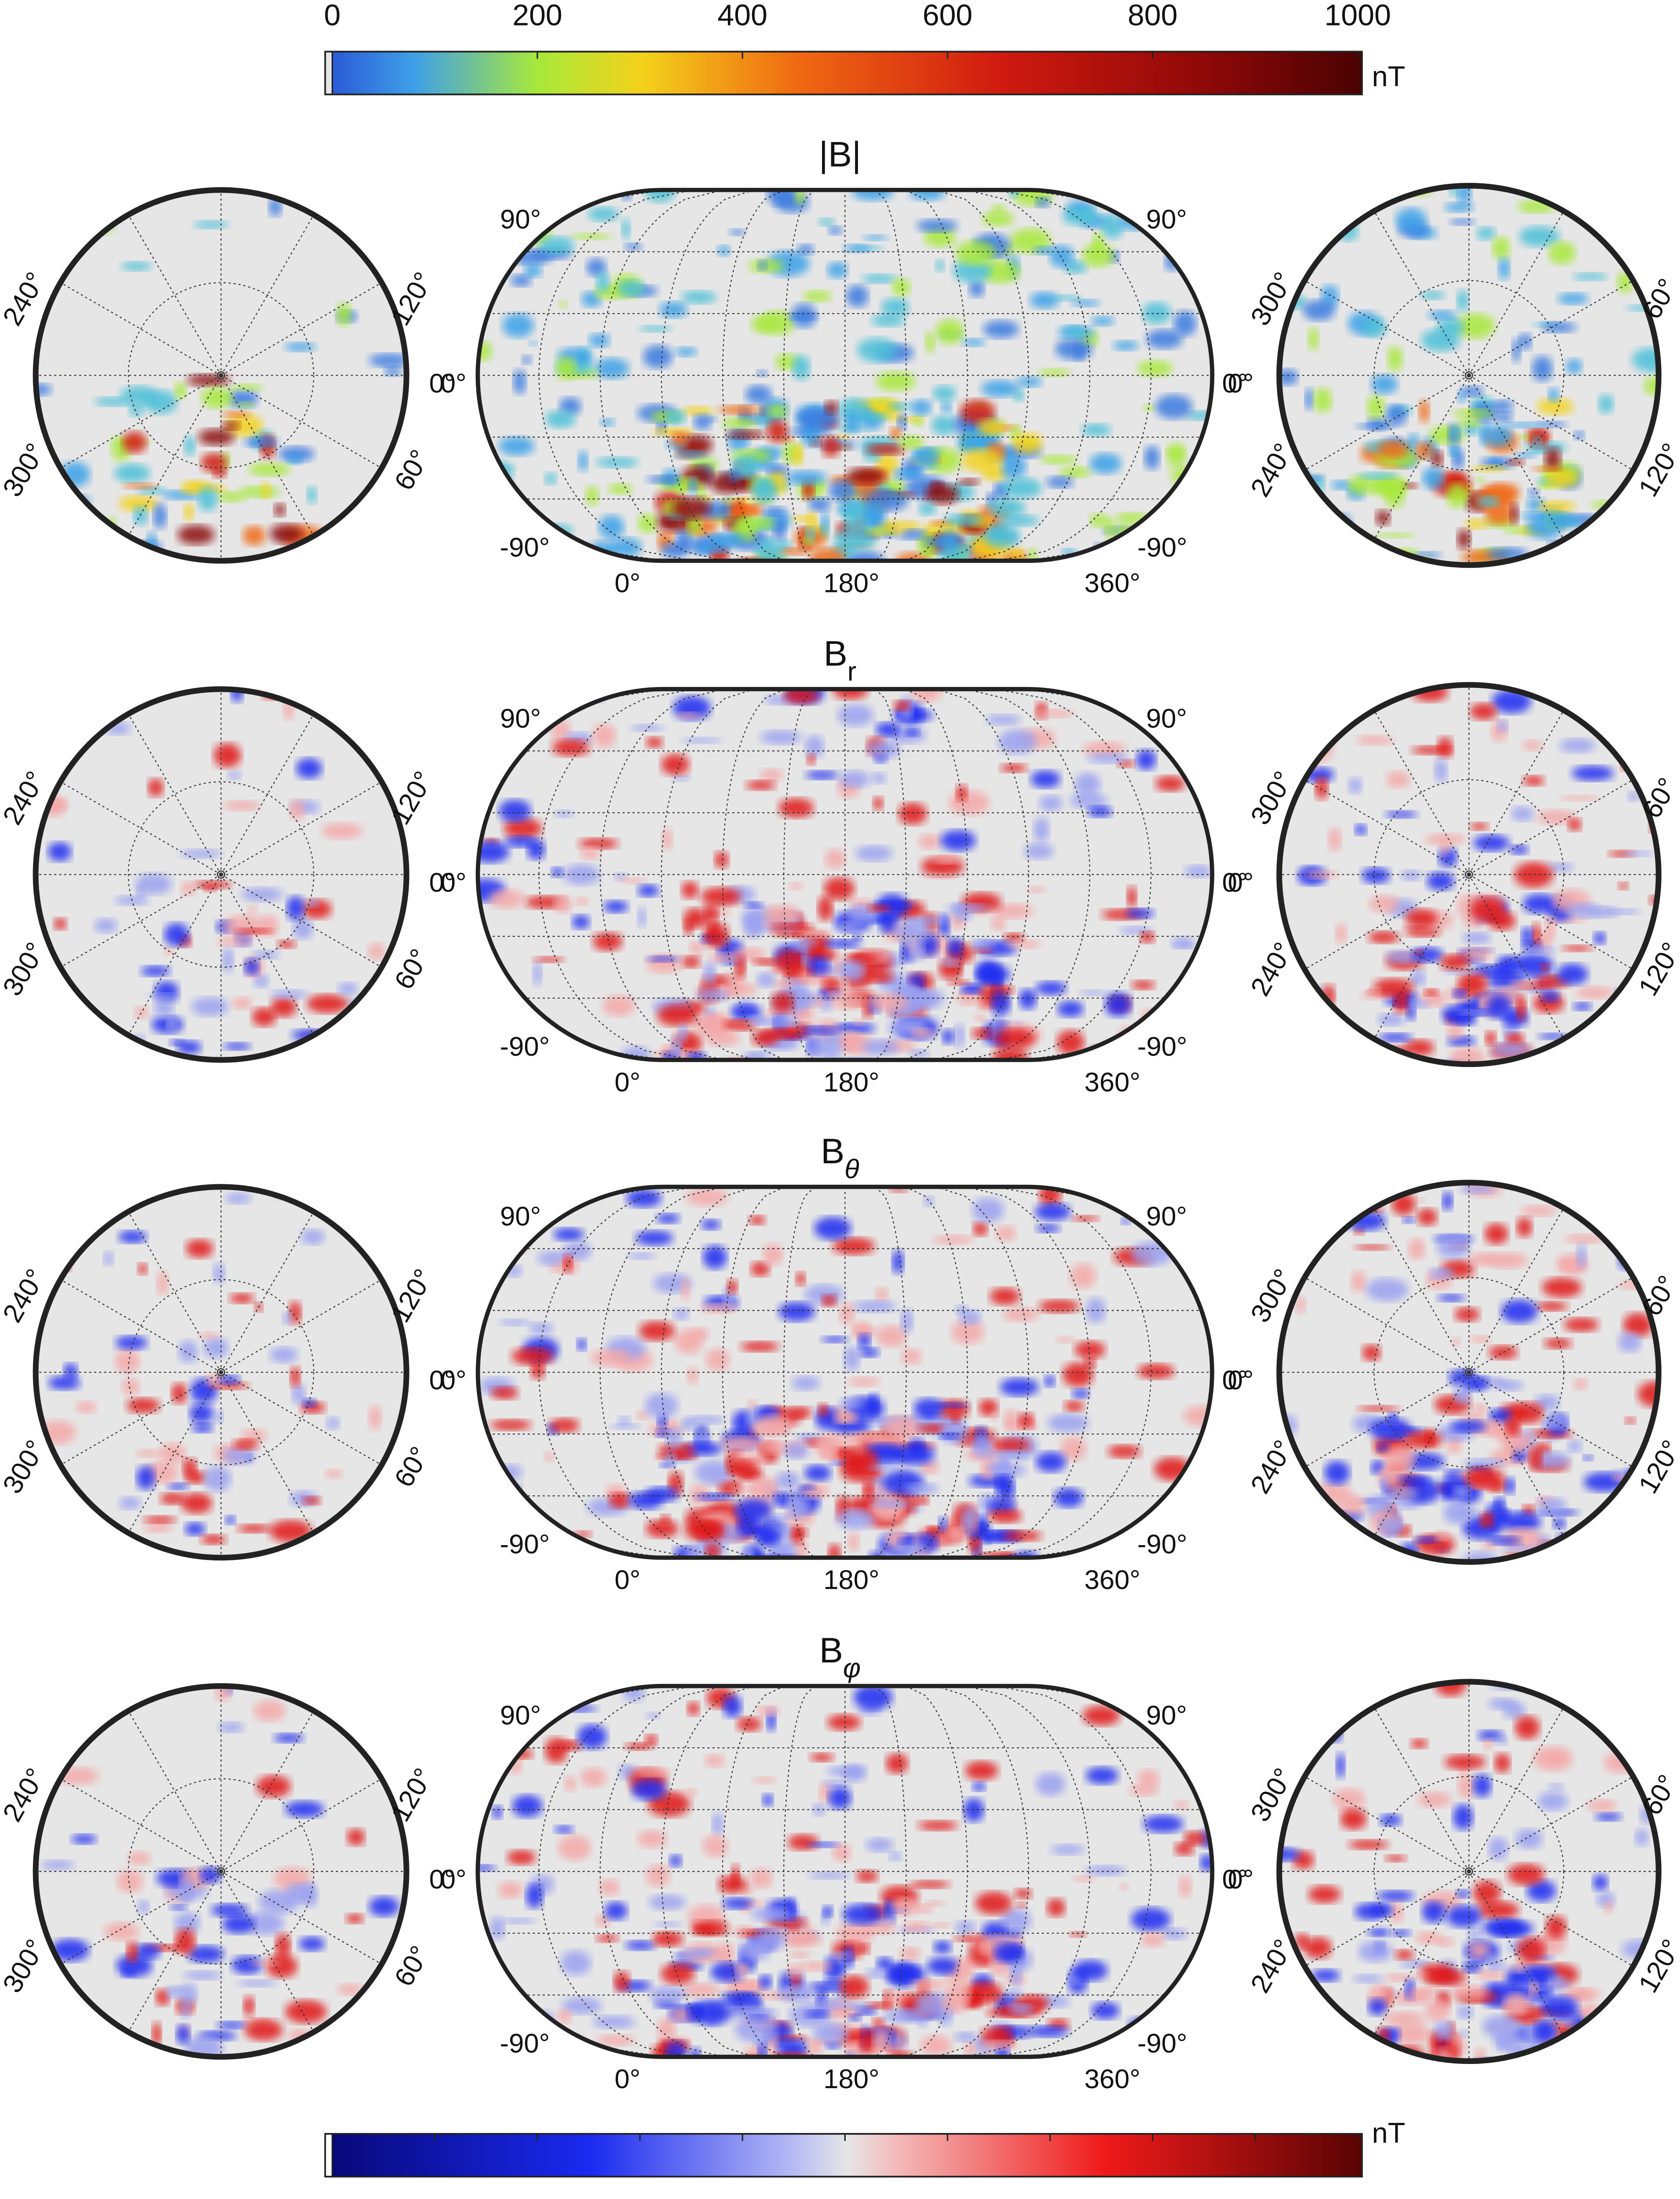  What do you see at coordinates (442, 1380) in the screenshot?
I see `polar-label: 0°` at bounding box center [442, 1380].